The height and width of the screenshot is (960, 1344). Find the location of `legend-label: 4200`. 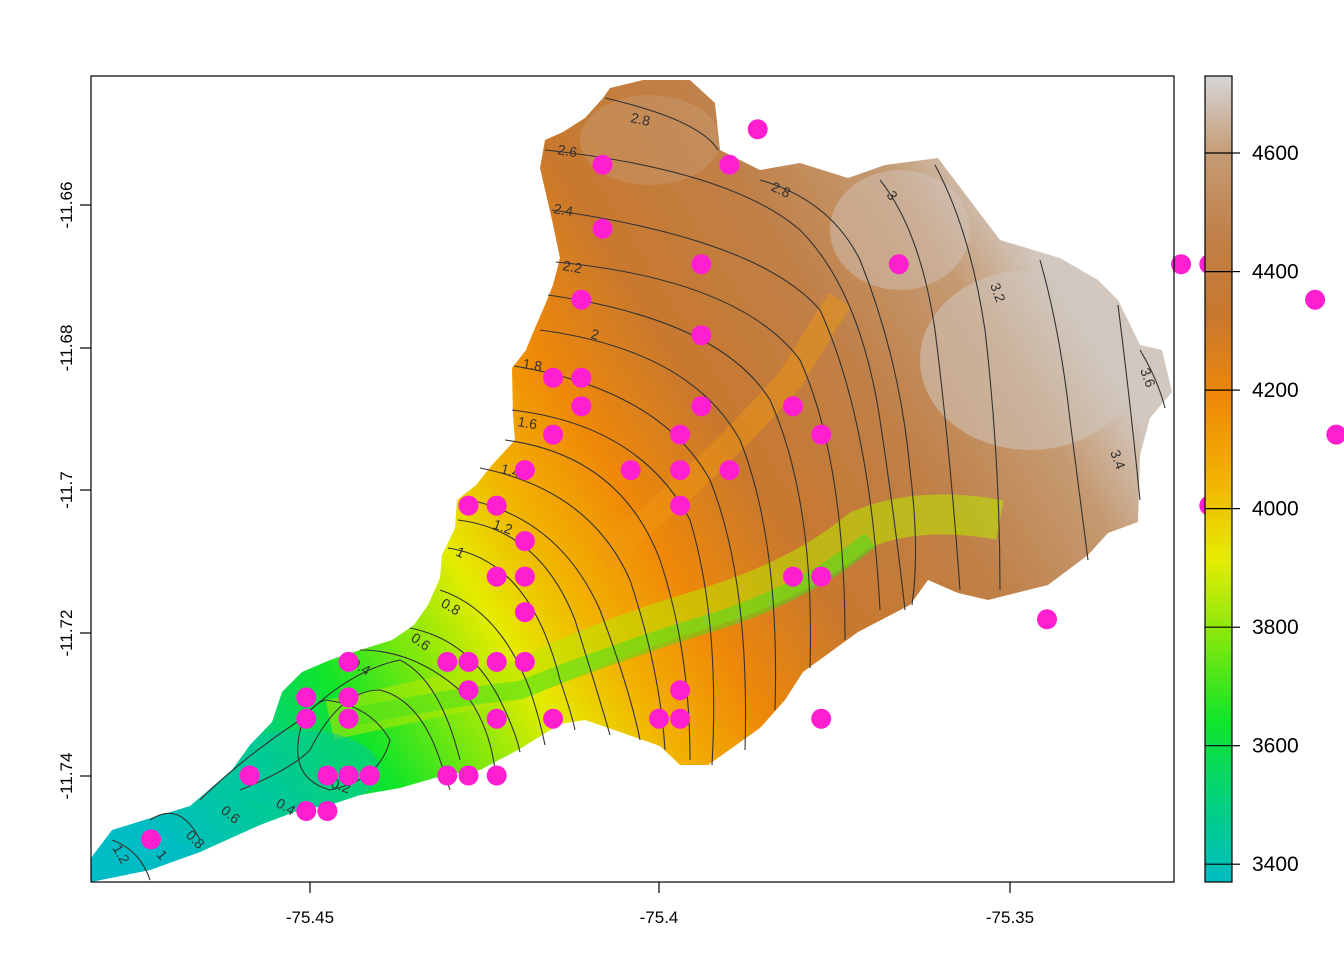

legend-label: 4200 is located at coordinates (1275, 390).